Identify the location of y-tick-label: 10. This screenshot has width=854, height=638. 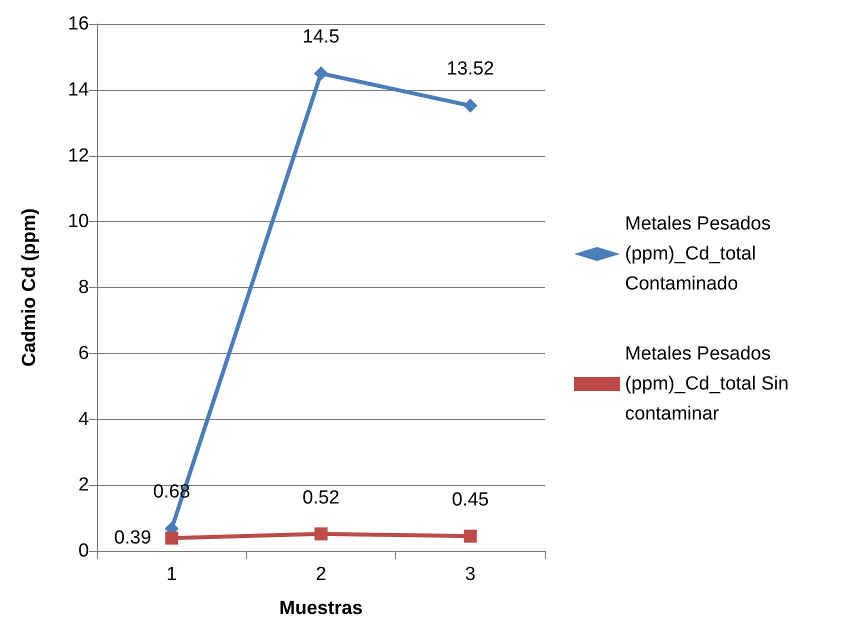
(78, 221).